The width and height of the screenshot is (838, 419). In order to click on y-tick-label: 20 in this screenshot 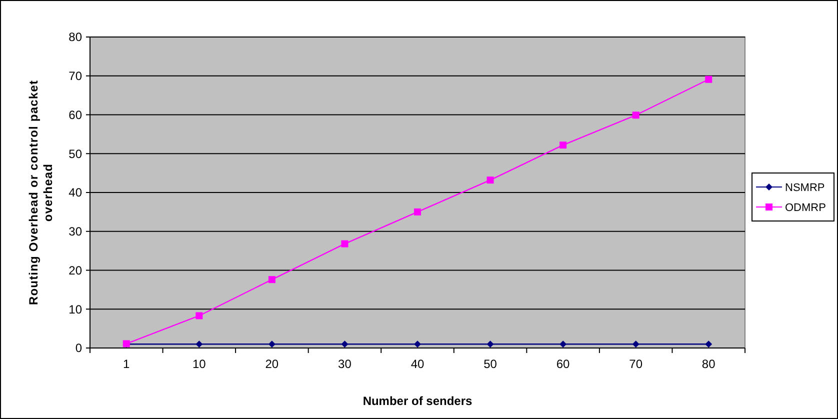, I will do `click(75, 270)`.